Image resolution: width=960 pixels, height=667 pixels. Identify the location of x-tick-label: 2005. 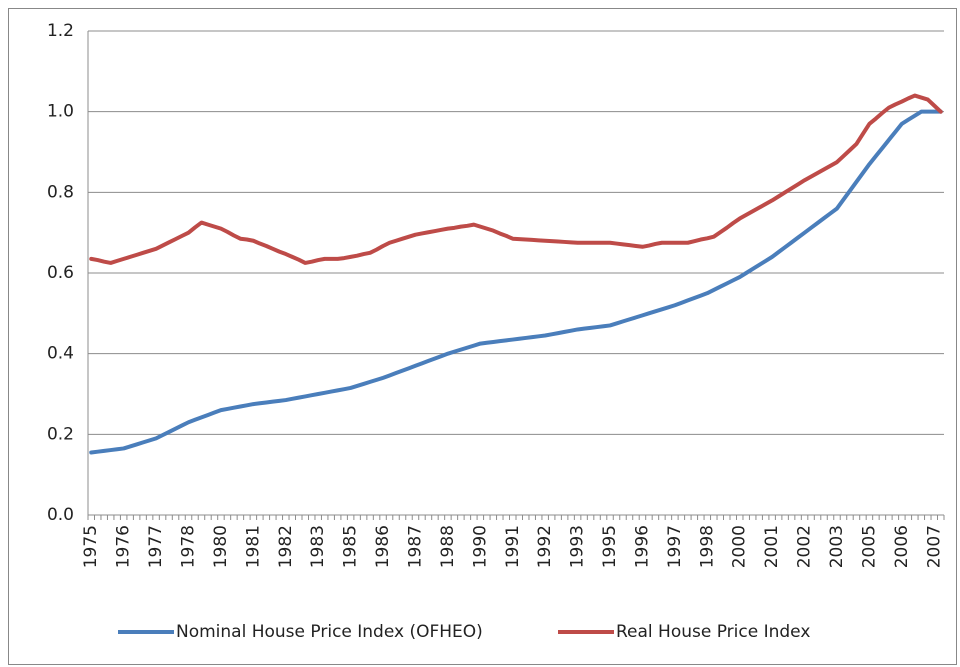
(869, 546).